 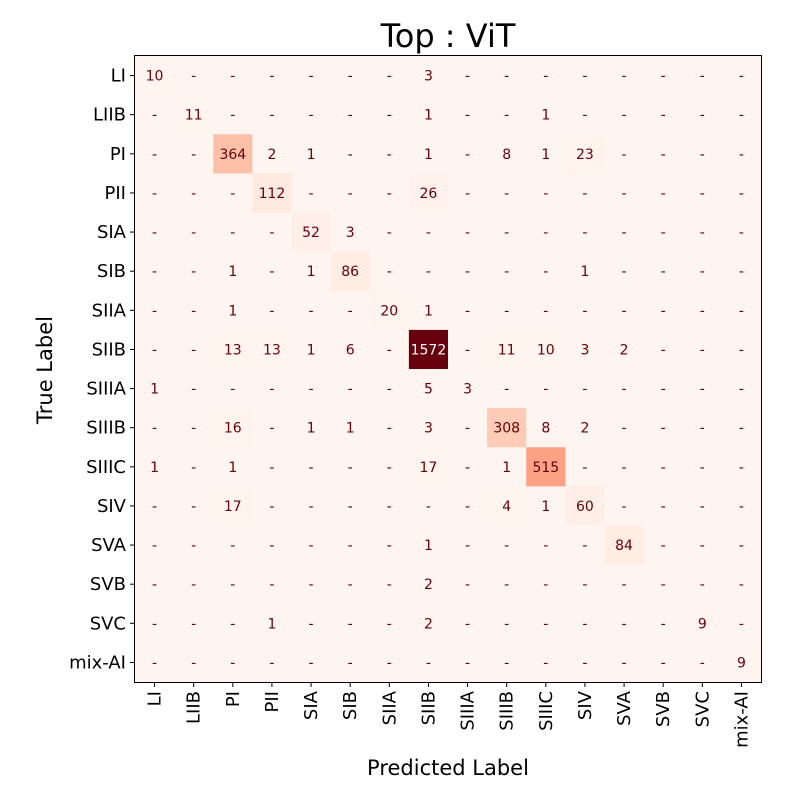 What do you see at coordinates (106, 389) in the screenshot?
I see `y-tick-label: SIIIA` at bounding box center [106, 389].